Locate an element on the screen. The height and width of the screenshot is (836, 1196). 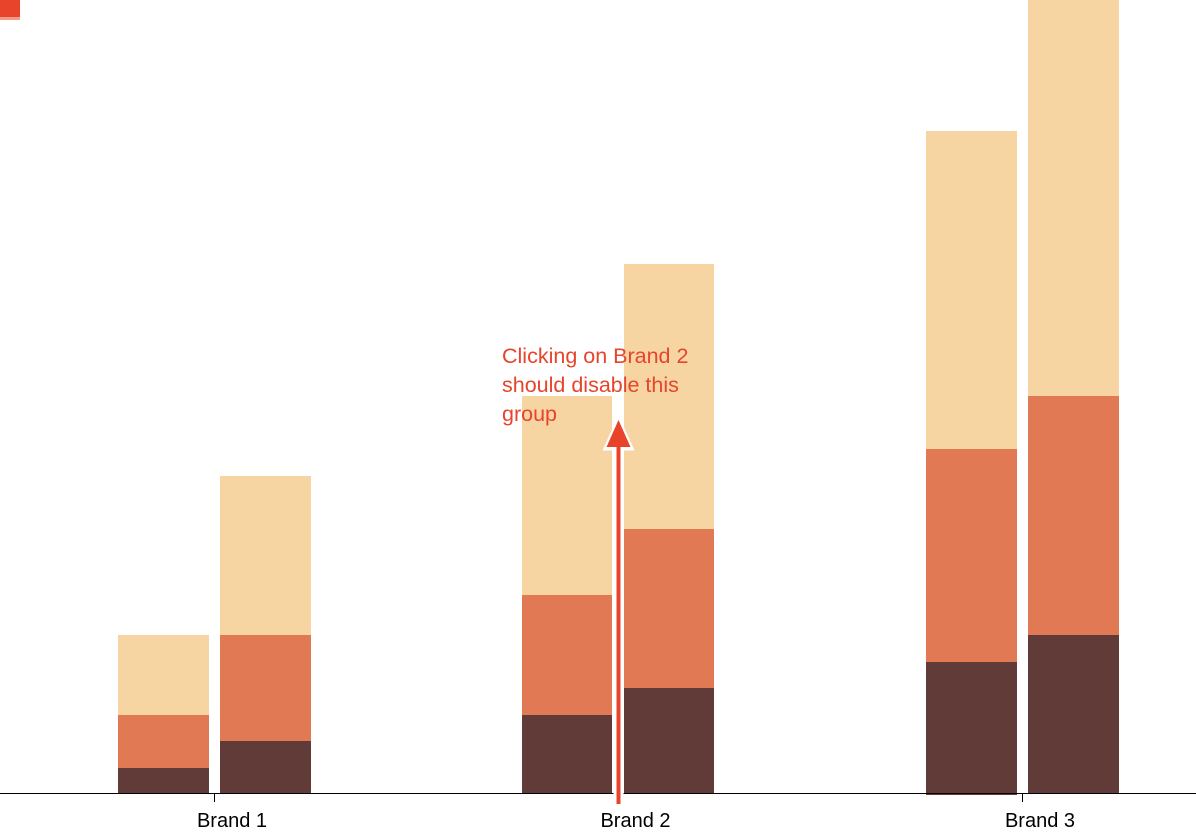
annotation-arrow-icon is located at coordinates (618, 609).